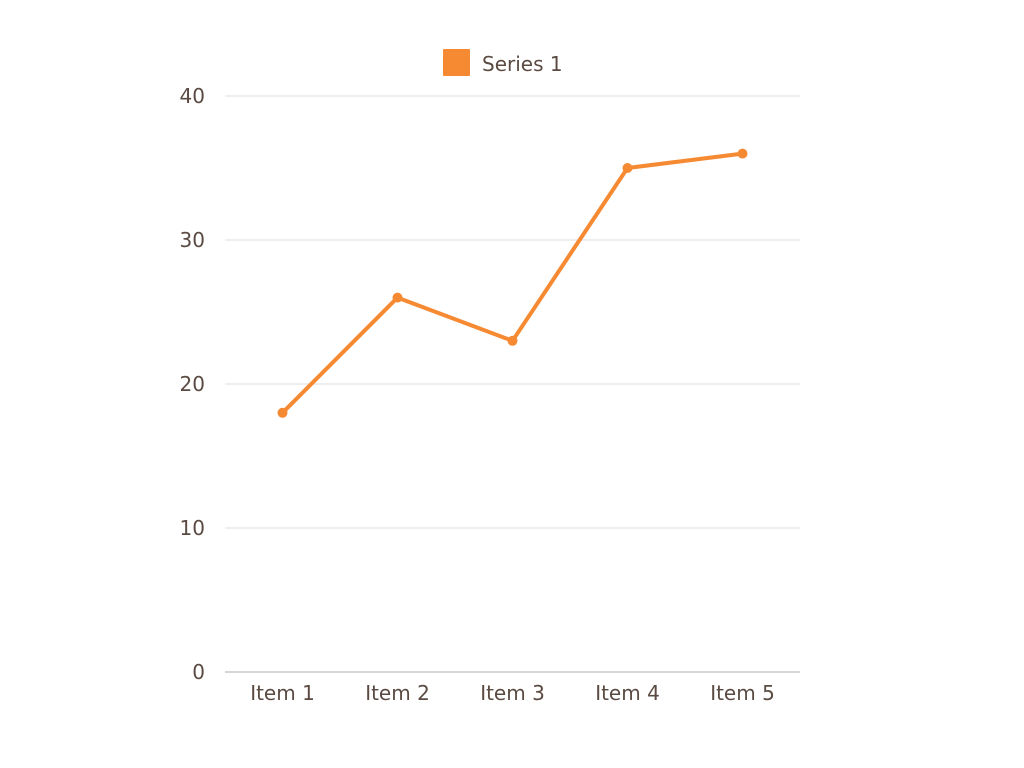  I want to click on x-tick-label: Item 5, so click(742, 693).